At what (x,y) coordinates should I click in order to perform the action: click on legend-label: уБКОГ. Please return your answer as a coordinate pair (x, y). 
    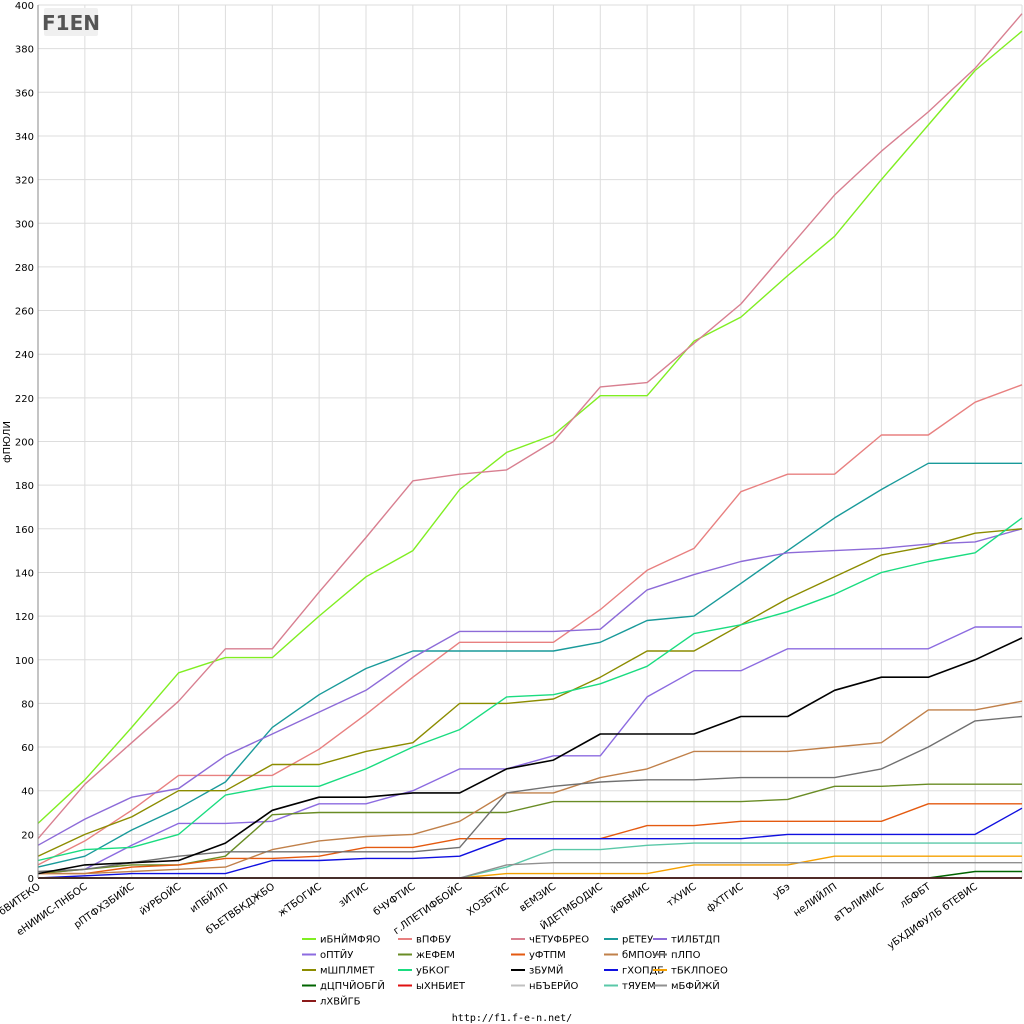
    Looking at the image, I should click on (433, 971).